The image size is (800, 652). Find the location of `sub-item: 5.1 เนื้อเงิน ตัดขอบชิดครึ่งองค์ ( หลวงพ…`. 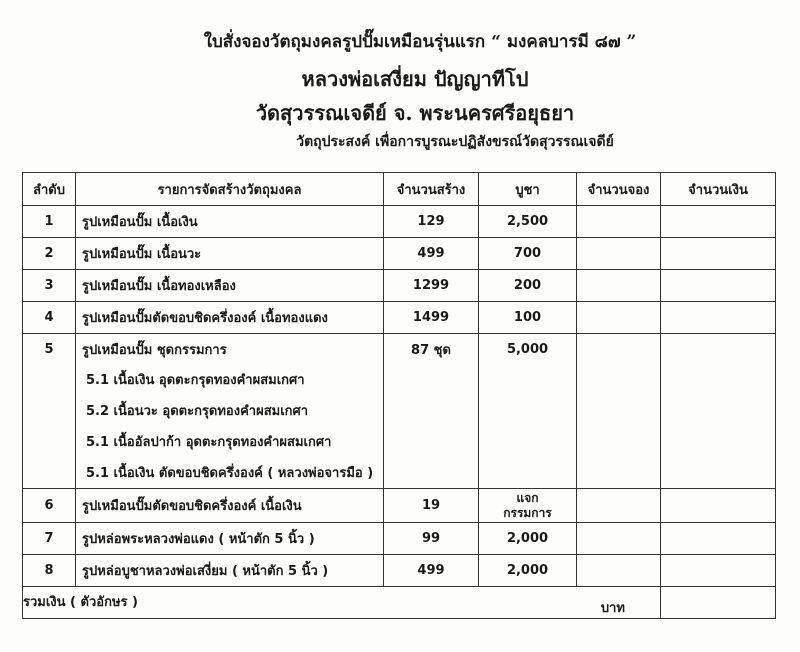

sub-item: 5.1 เนื้อเงิน ตัดขอบชิดครึ่งองค์ ( หลวงพ… is located at coordinates (230, 473).